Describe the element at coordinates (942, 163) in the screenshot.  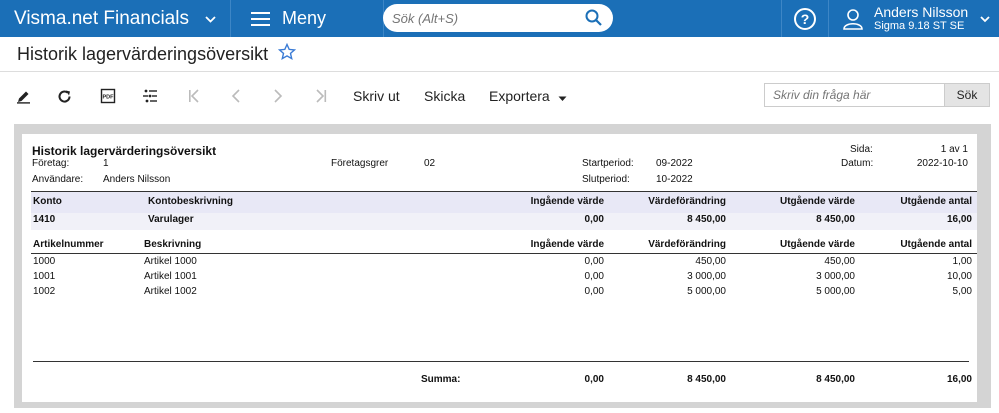
I see `date-value: 2022-10-10` at that location.